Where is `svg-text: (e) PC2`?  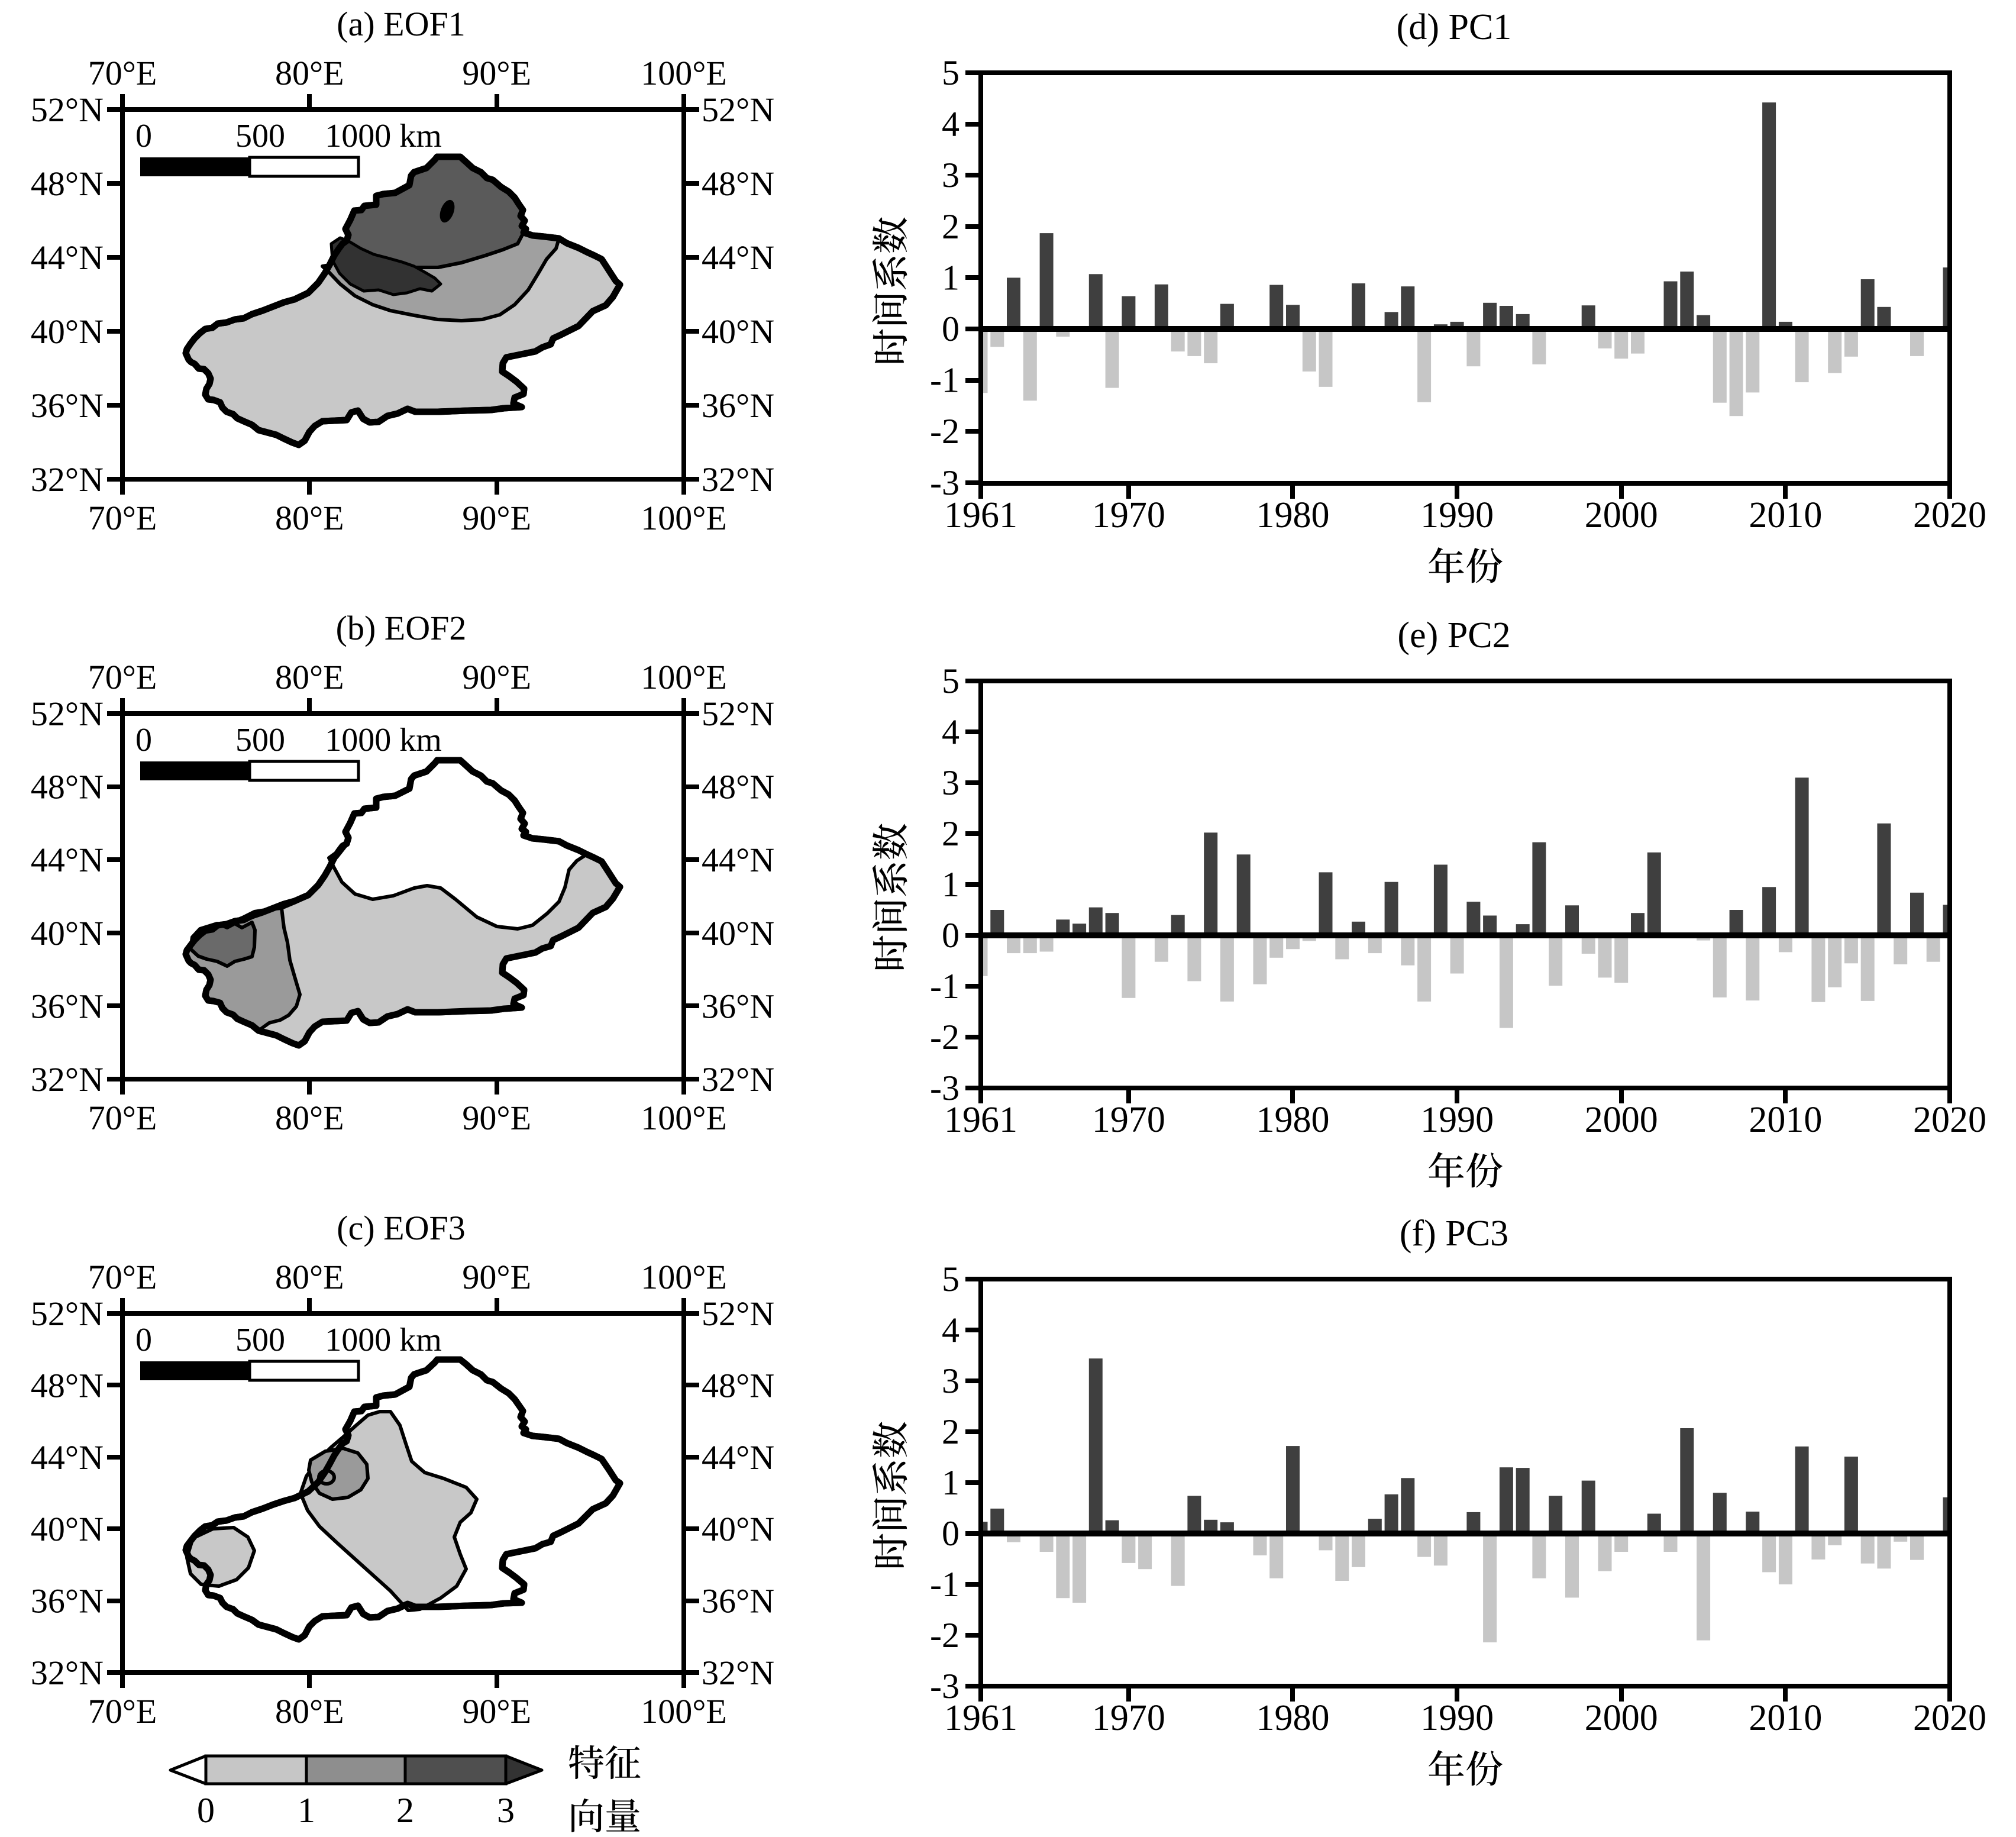 svg-text: (e) PC2 is located at coordinates (1453, 635).